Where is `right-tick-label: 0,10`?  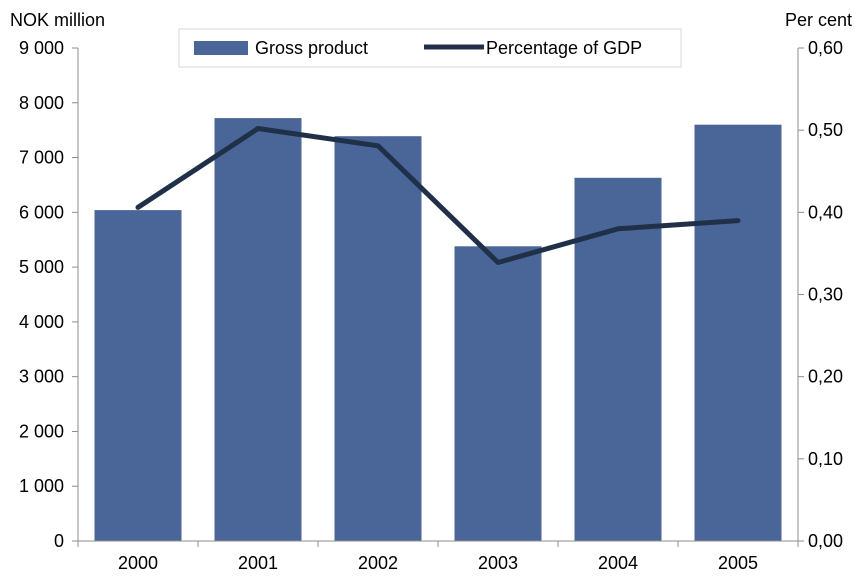
right-tick-label: 0,10 is located at coordinates (825, 459).